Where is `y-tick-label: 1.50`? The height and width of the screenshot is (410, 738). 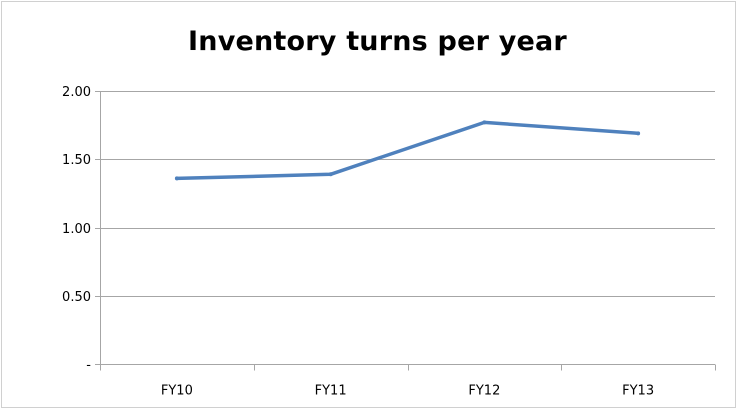
y-tick-label: 1.50 is located at coordinates (76, 160).